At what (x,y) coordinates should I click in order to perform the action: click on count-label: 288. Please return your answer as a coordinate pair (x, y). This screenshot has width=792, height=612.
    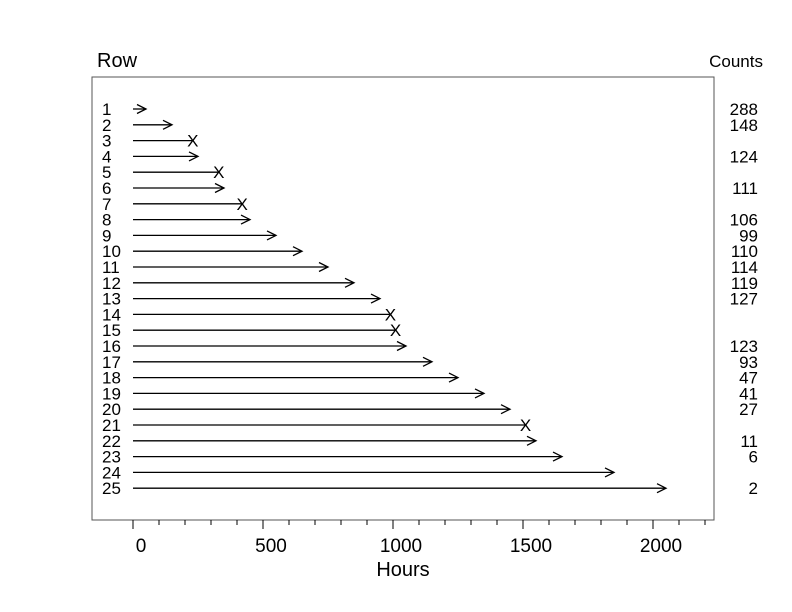
    Looking at the image, I should click on (744, 109).